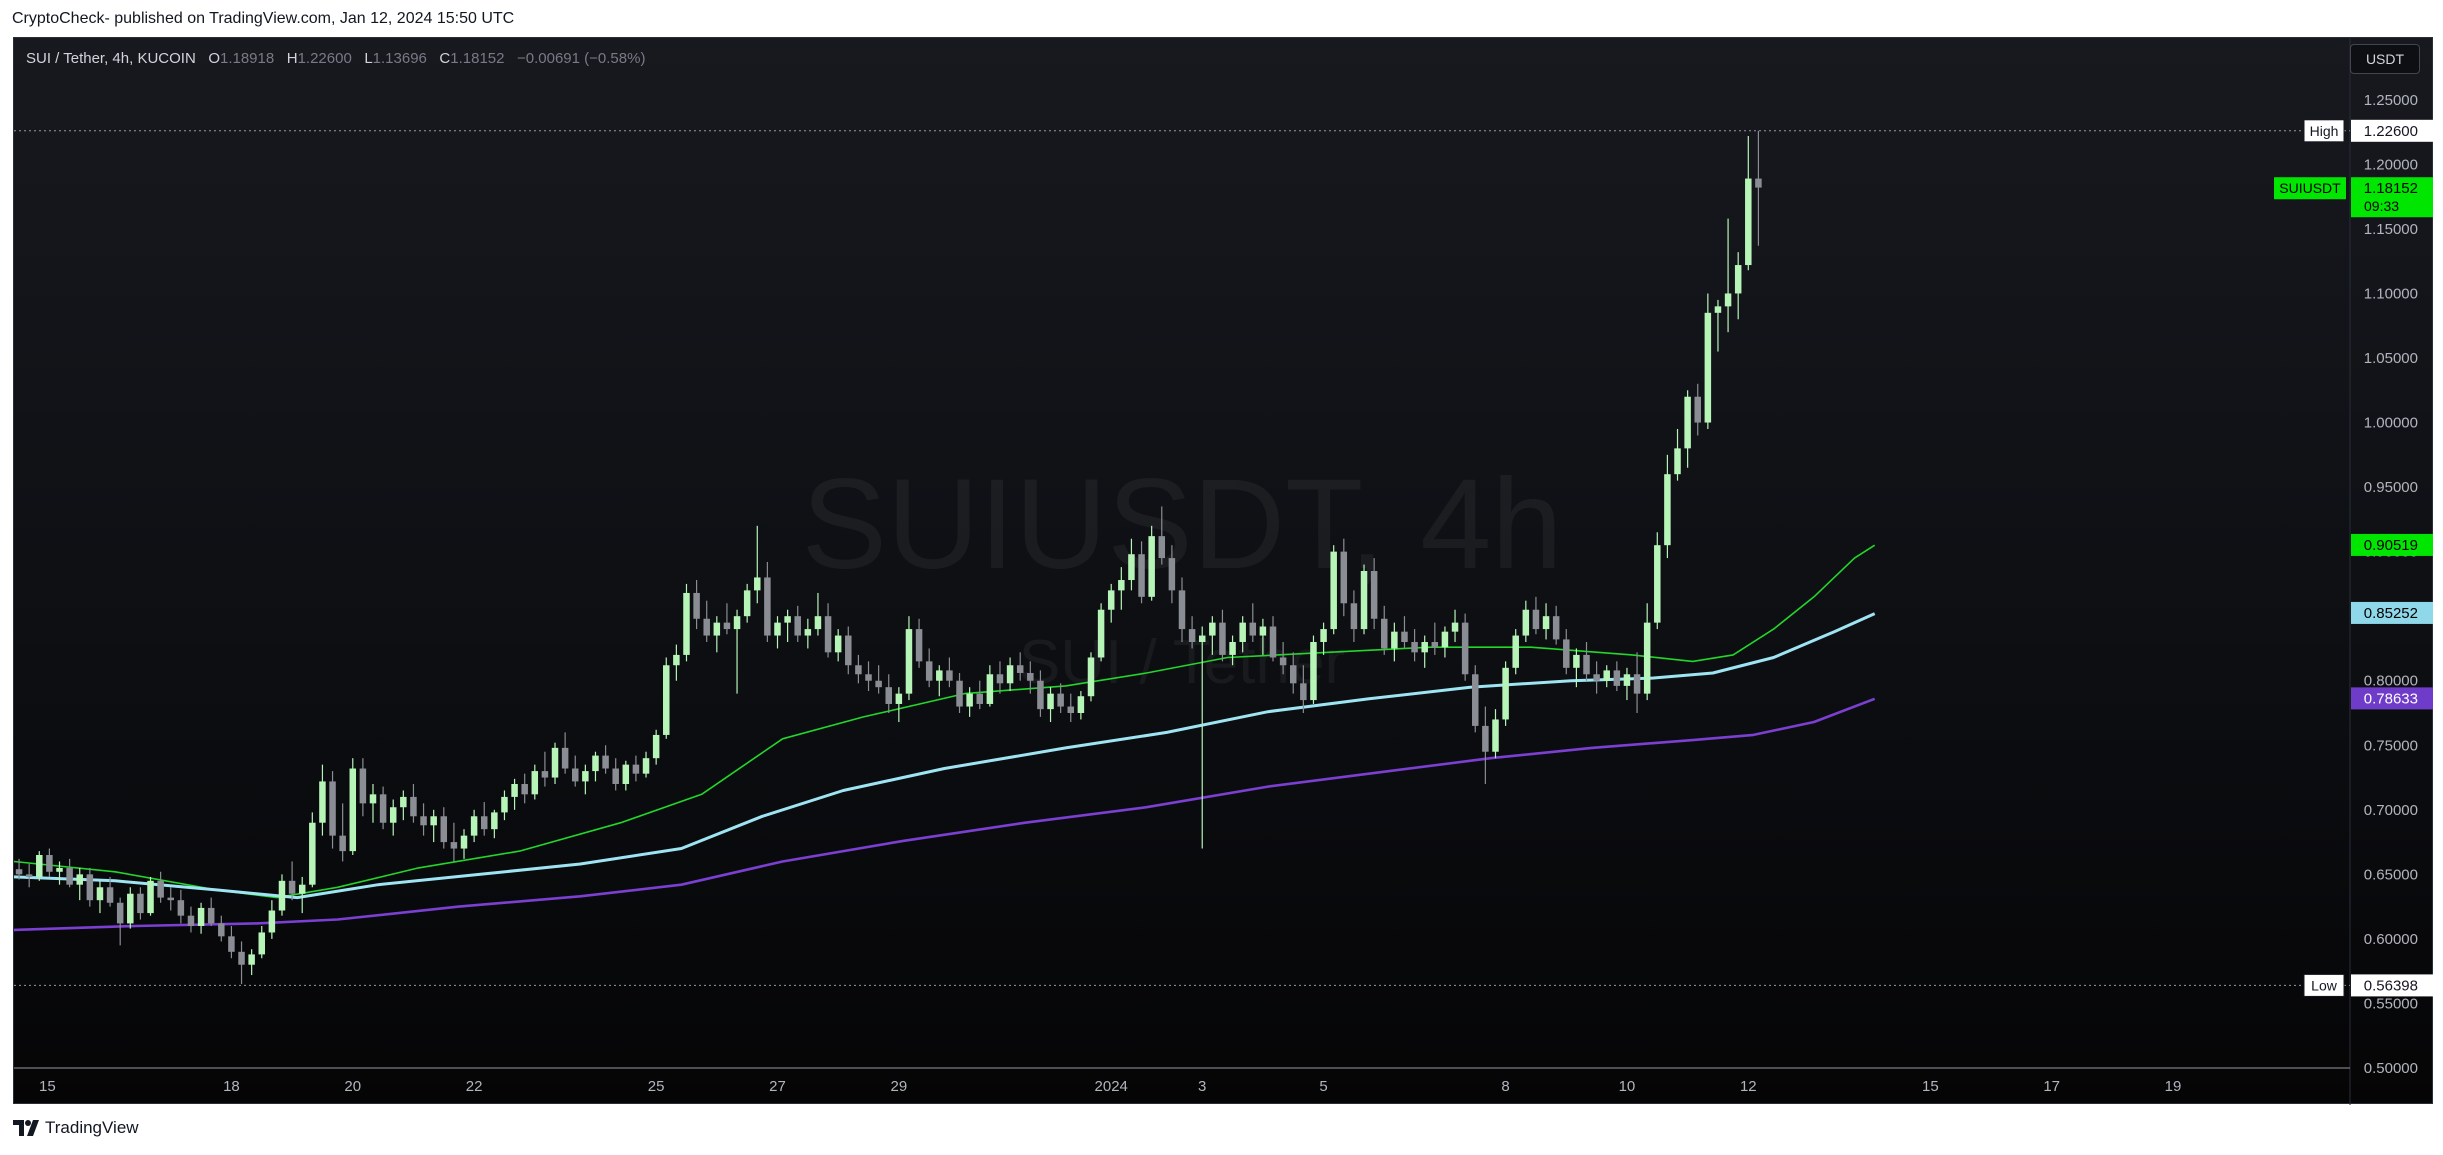 This screenshot has width=2443, height=1155. What do you see at coordinates (1202, 1086) in the screenshot?
I see `x-tick-label: 3` at bounding box center [1202, 1086].